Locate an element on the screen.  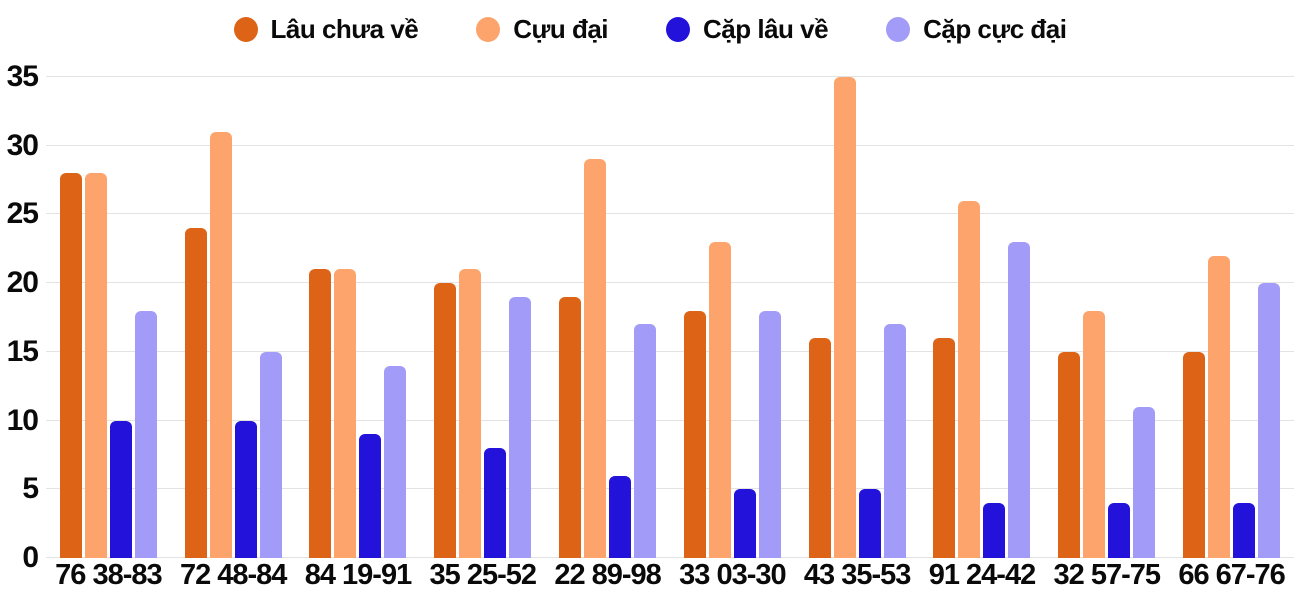
y-tick-label: 30 is located at coordinates (22, 145).